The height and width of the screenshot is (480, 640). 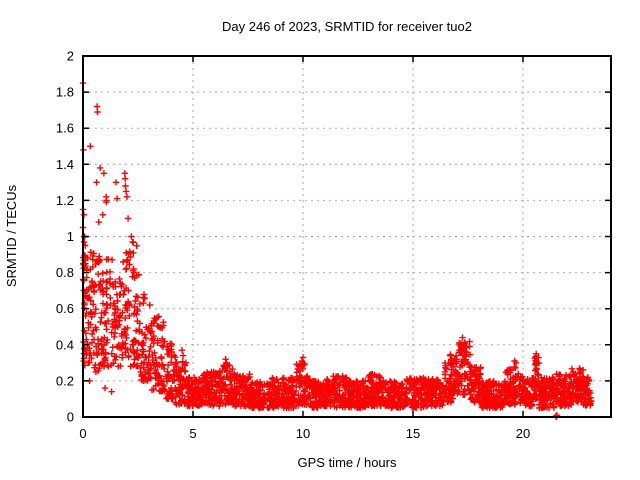 What do you see at coordinates (65, 200) in the screenshot?
I see `y-tick-label: 1.2` at bounding box center [65, 200].